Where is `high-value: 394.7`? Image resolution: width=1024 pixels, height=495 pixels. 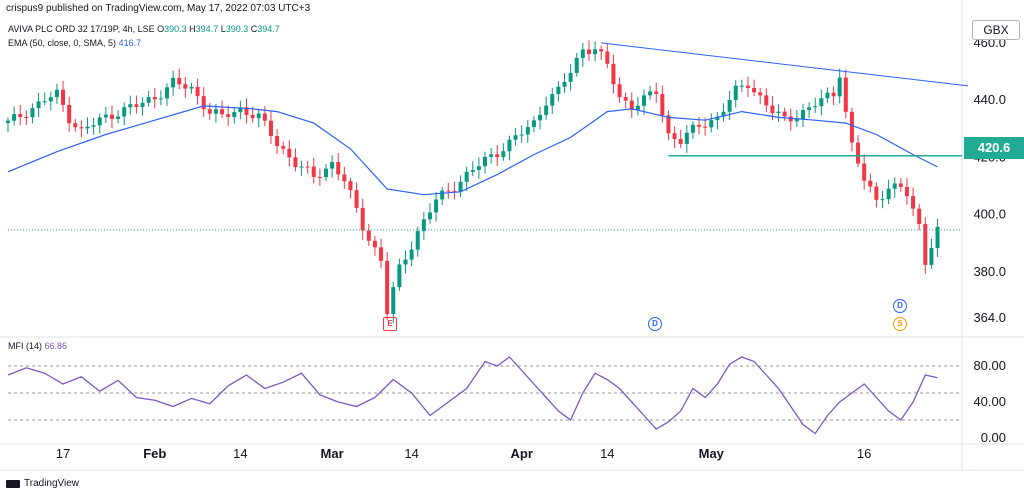 high-value: 394.7 is located at coordinates (207, 29).